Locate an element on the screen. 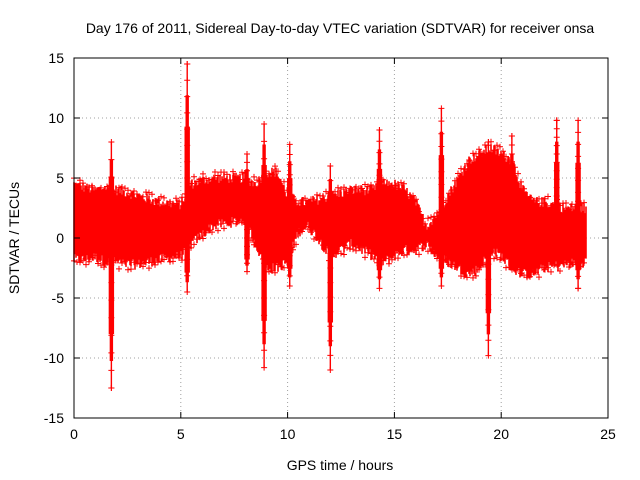  x-tick-label: 5 is located at coordinates (181, 434).